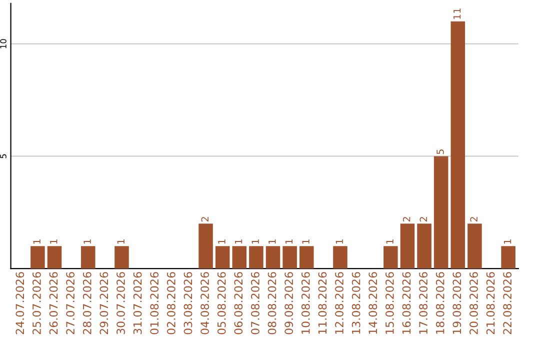 The image size is (540, 340). Describe the element at coordinates (272, 303) in the screenshot. I see `x-tick-label: 08.08.2026` at that location.